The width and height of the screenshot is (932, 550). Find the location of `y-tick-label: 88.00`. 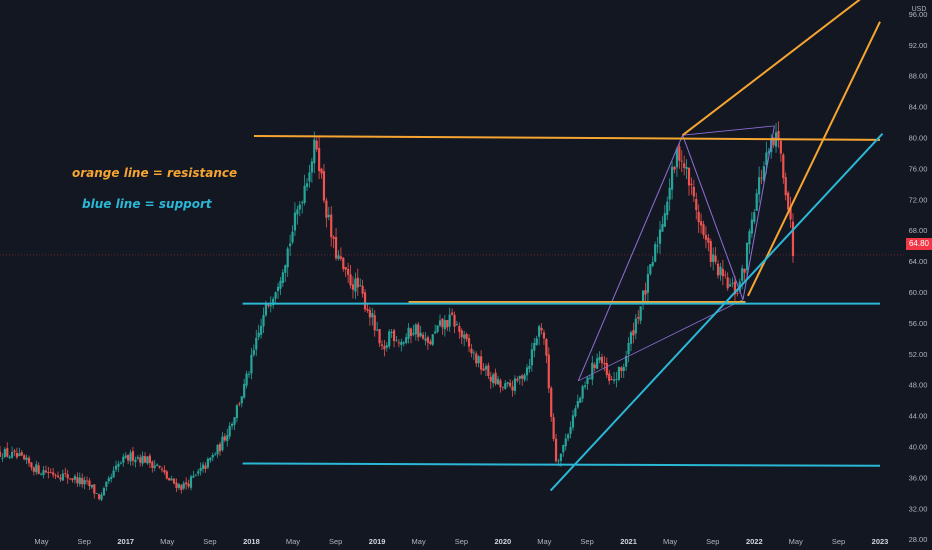

y-tick-label: 88.00 is located at coordinates (918, 76).